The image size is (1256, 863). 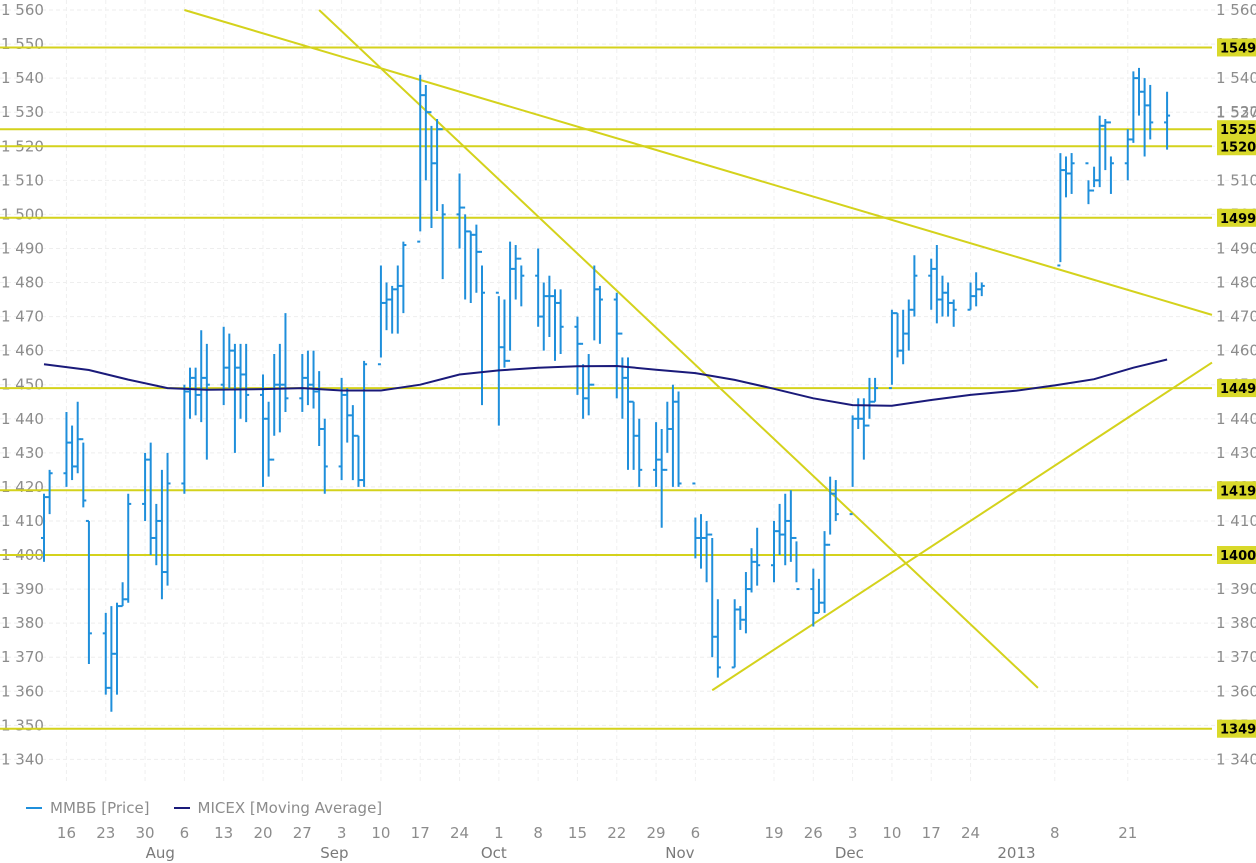 I want to click on x-tick-label: 15, so click(x=577, y=833).